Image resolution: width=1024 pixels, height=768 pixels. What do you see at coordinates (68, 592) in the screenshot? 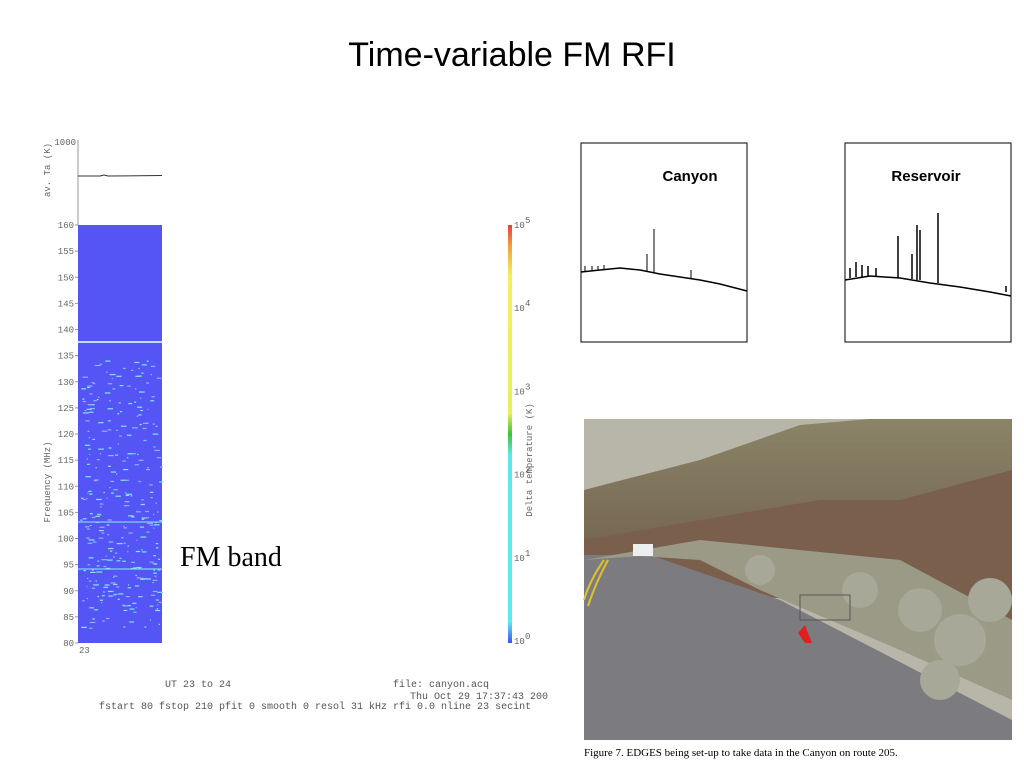
I see `y-tick-label: 90` at bounding box center [68, 592].